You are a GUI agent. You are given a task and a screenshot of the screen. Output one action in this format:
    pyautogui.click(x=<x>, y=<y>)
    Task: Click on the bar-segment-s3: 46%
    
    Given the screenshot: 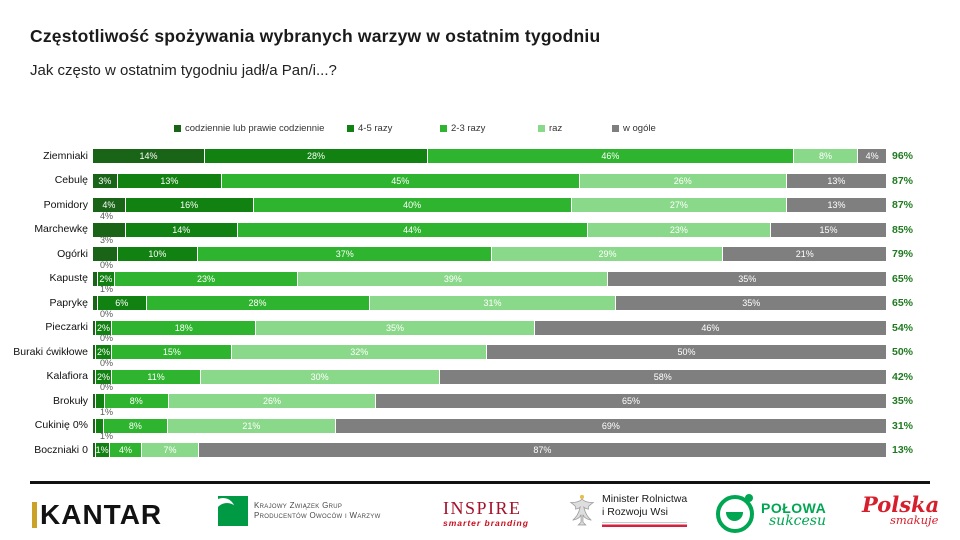 What is the action you would take?
    pyautogui.click(x=610, y=156)
    